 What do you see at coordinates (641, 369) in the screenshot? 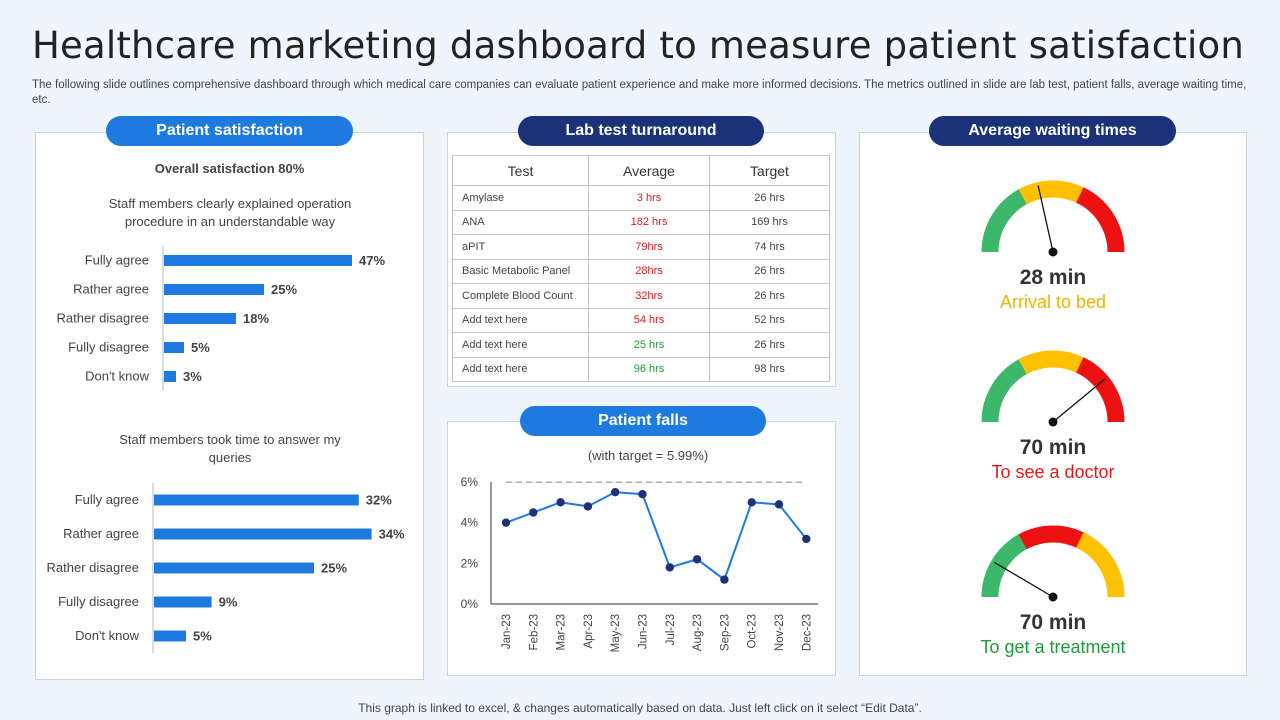
I see `lab-table-row: Add text here 96 hrs 98 hrs` at bounding box center [641, 369].